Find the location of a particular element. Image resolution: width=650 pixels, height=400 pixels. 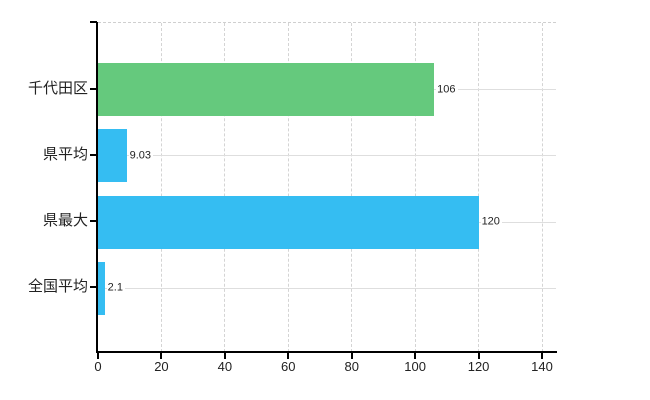

x-tick-label: 40 is located at coordinates (225, 366).